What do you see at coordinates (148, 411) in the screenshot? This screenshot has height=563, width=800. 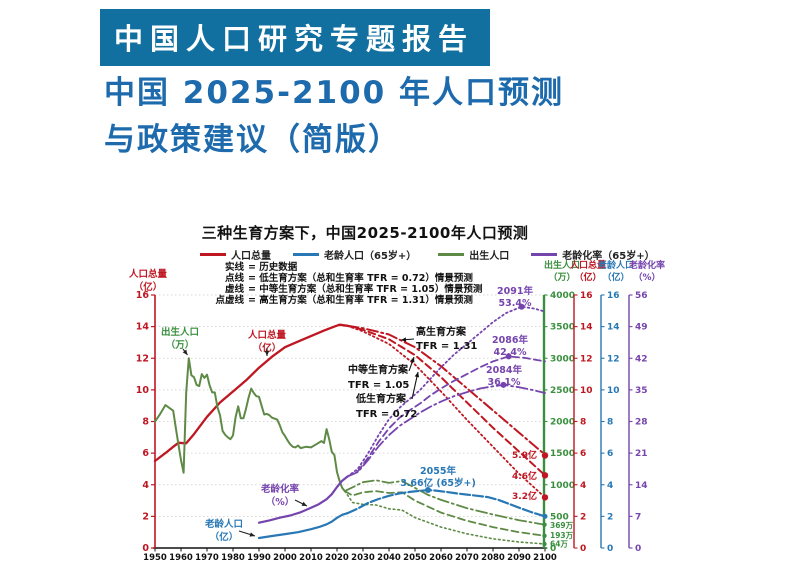 I see `left-axis: 0 2 4 6 8 10 12 14 16 人口总量（亿）` at bounding box center [148, 411].